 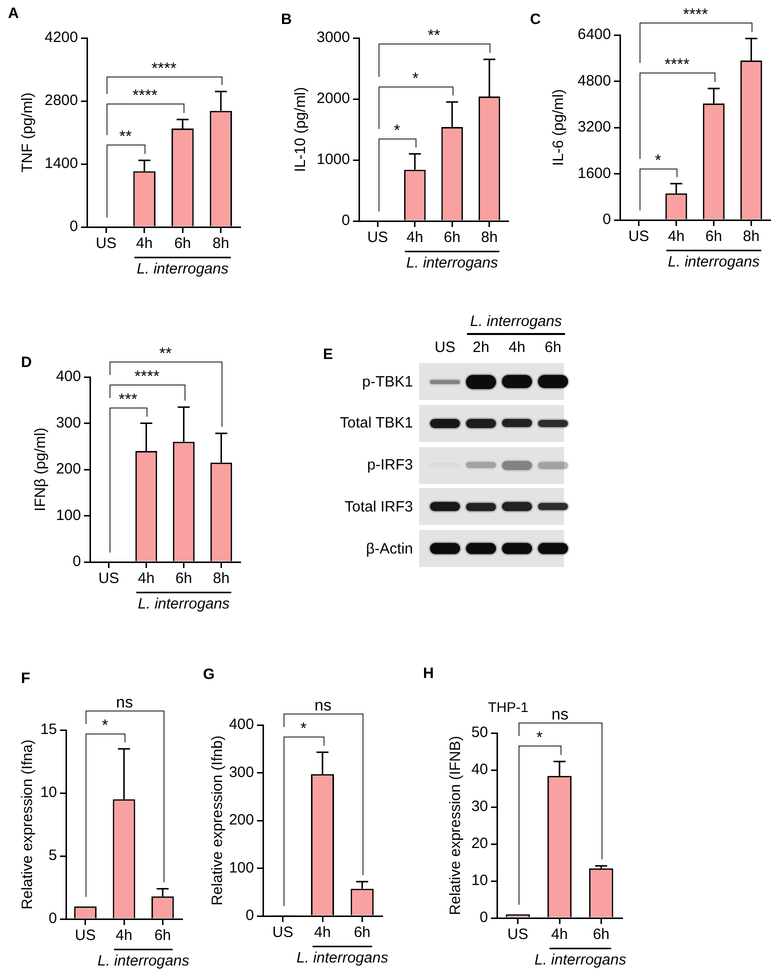 I want to click on y-tick-label: 5, so click(x=52, y=855).